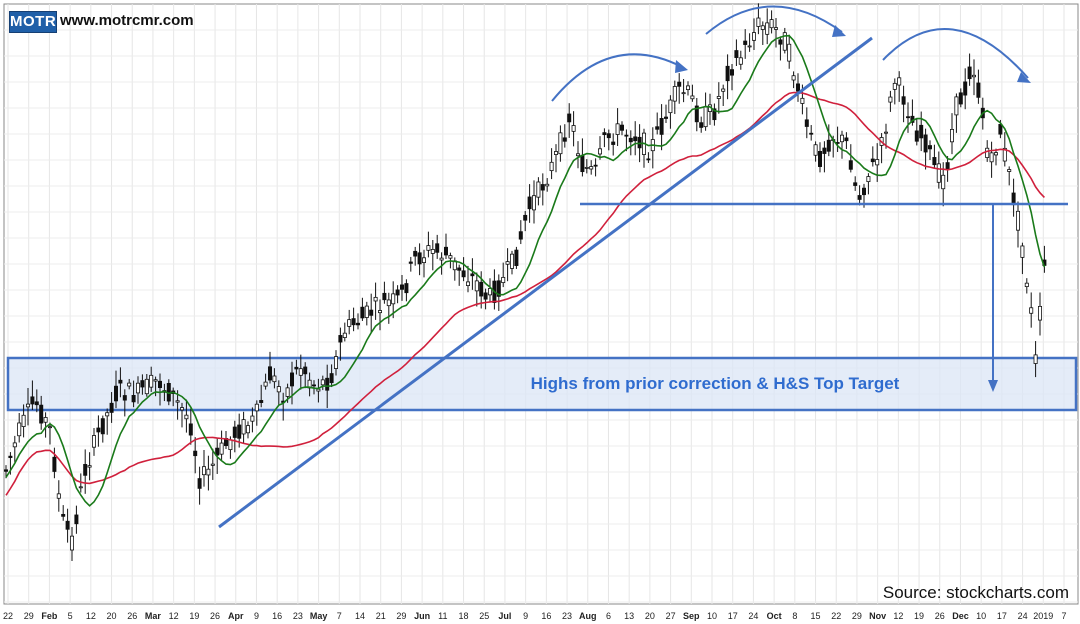  I want to click on motr-logo: MOTR, so click(33, 22).